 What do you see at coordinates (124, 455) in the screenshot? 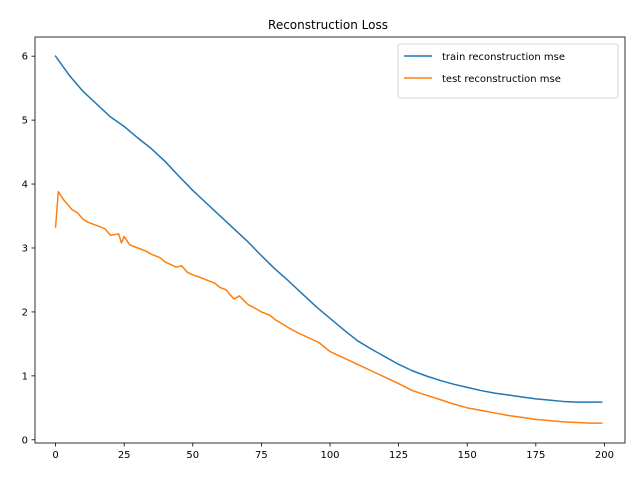
I see `x-tick-label: 25` at bounding box center [124, 455].